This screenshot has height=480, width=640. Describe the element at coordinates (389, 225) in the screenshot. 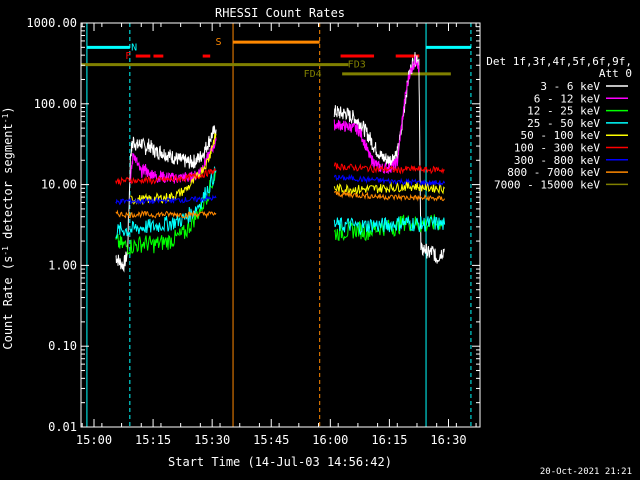

I see `series-line-3-seg2` at that location.